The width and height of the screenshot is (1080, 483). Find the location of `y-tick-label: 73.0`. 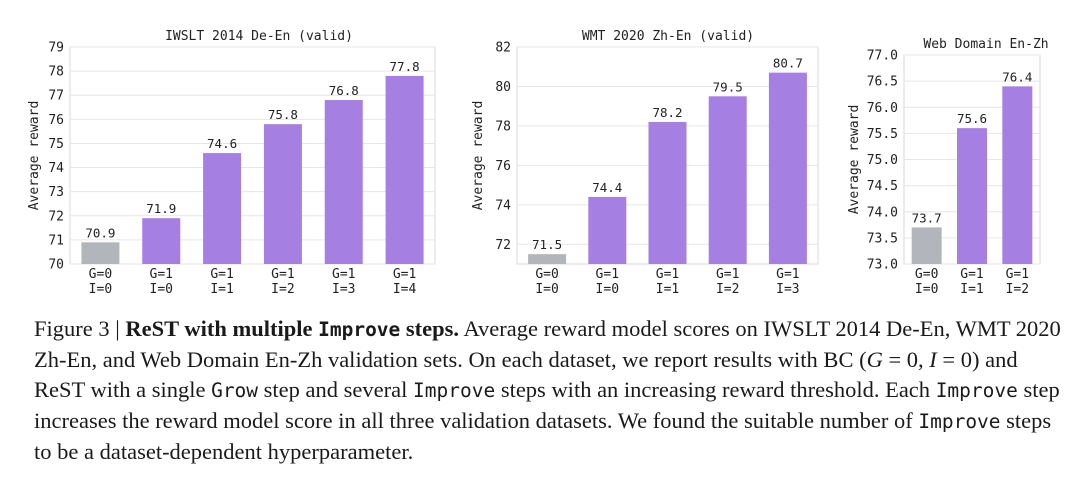

y-tick-label: 73.0 is located at coordinates (882, 265).